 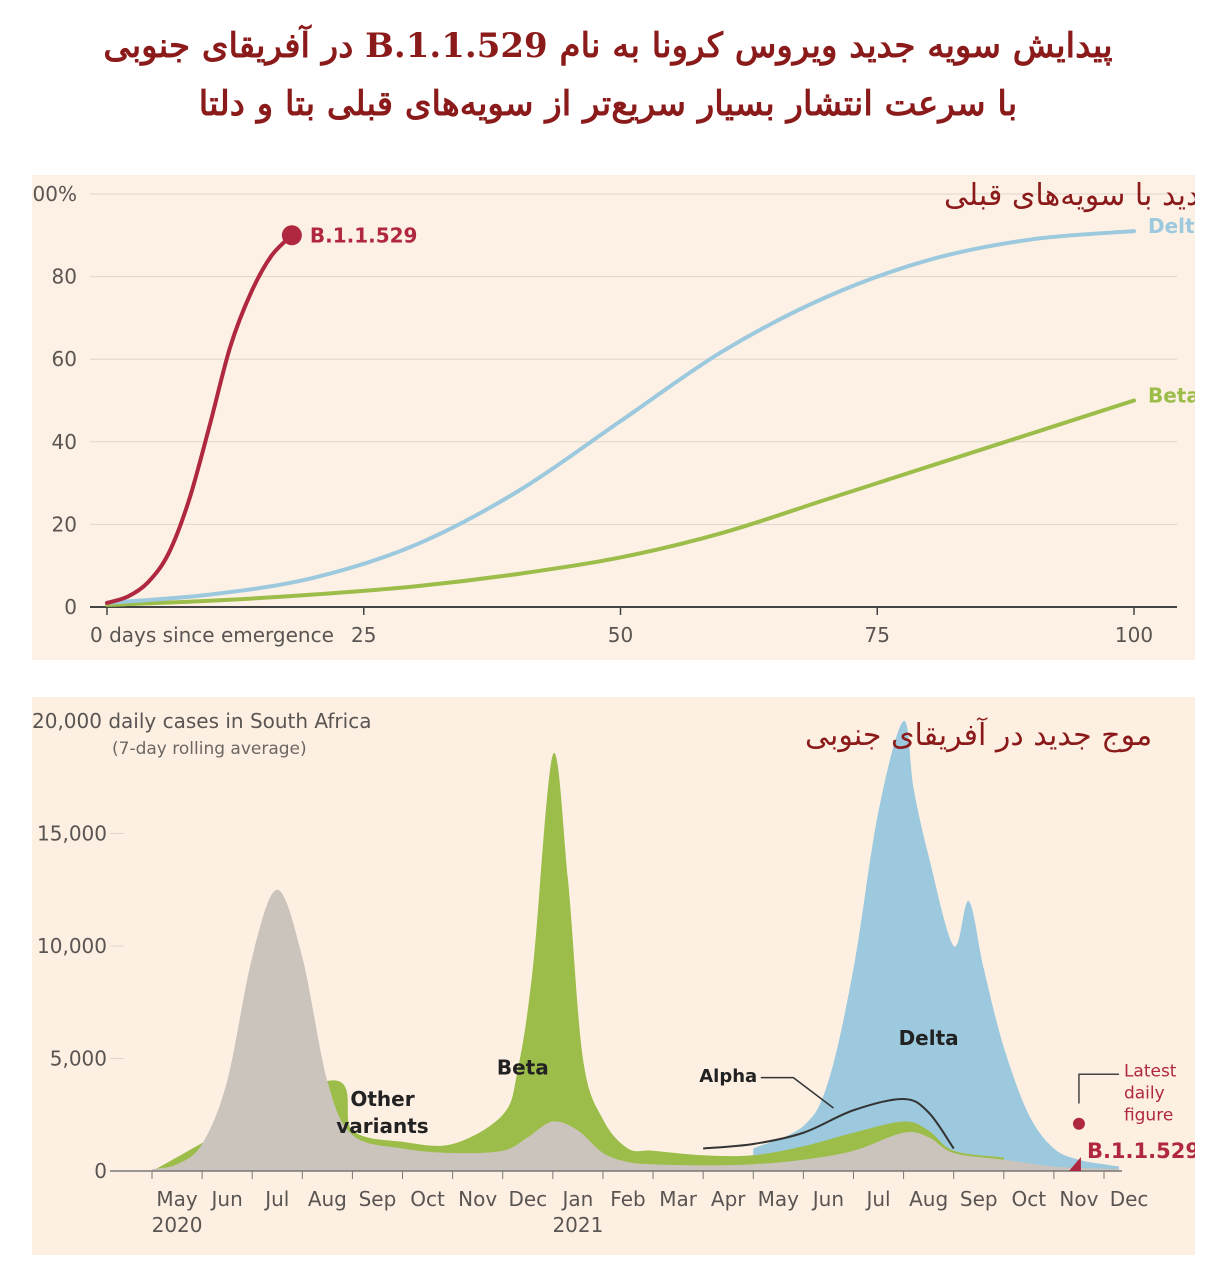 What do you see at coordinates (291, 235) in the screenshot?
I see `series-endpoint-dot` at bounding box center [291, 235].